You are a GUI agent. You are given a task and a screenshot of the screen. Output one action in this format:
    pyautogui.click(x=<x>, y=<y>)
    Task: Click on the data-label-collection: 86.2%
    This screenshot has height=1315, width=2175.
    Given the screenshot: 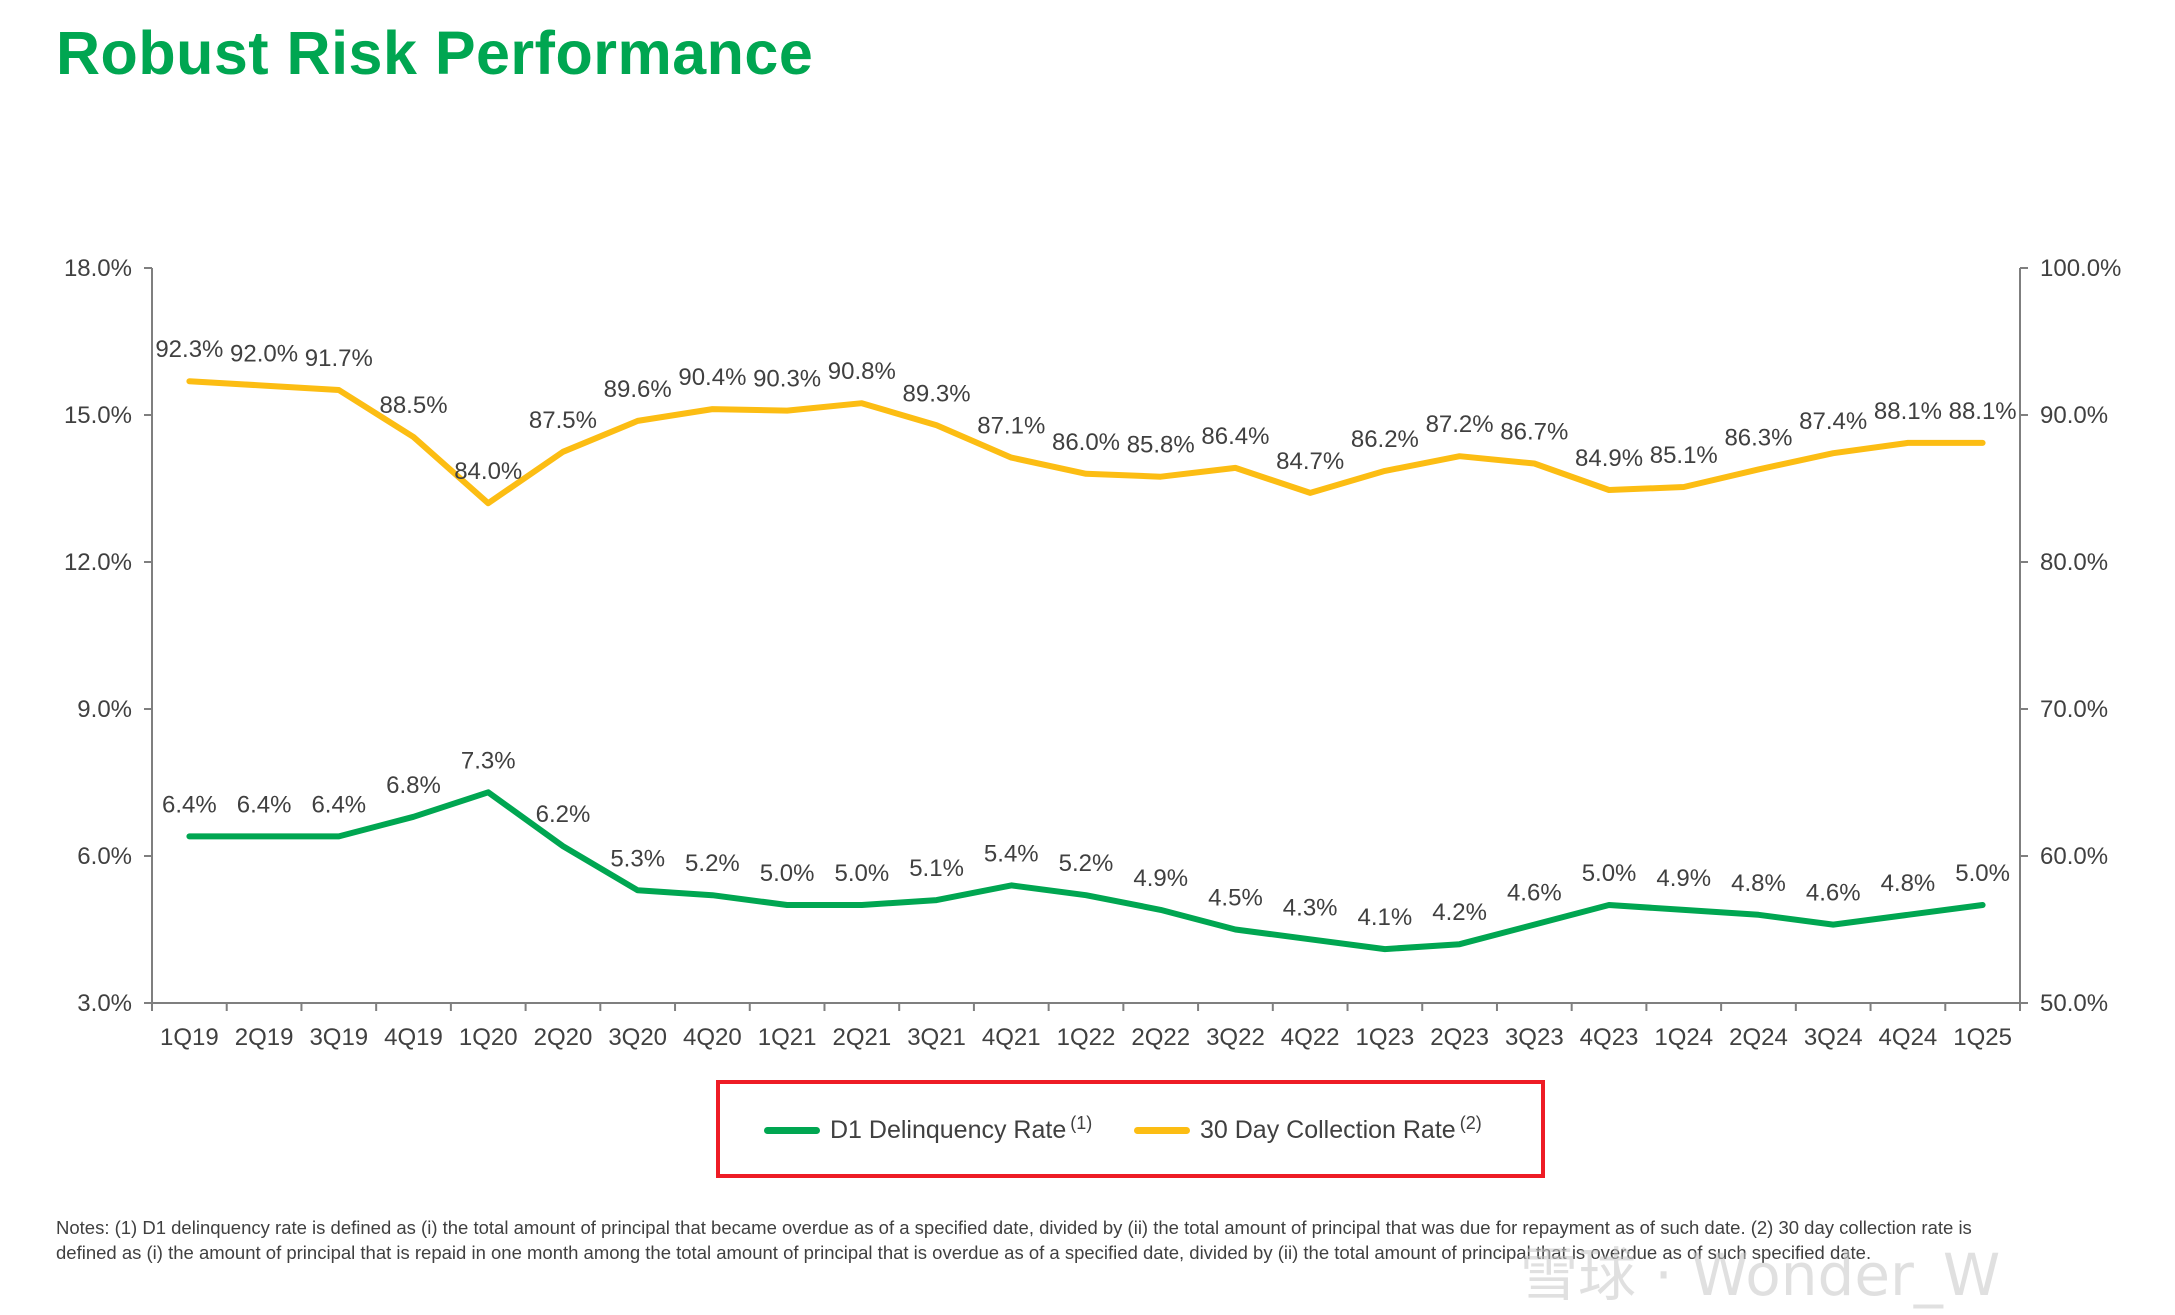 What is the action you would take?
    pyautogui.click(x=1385, y=439)
    